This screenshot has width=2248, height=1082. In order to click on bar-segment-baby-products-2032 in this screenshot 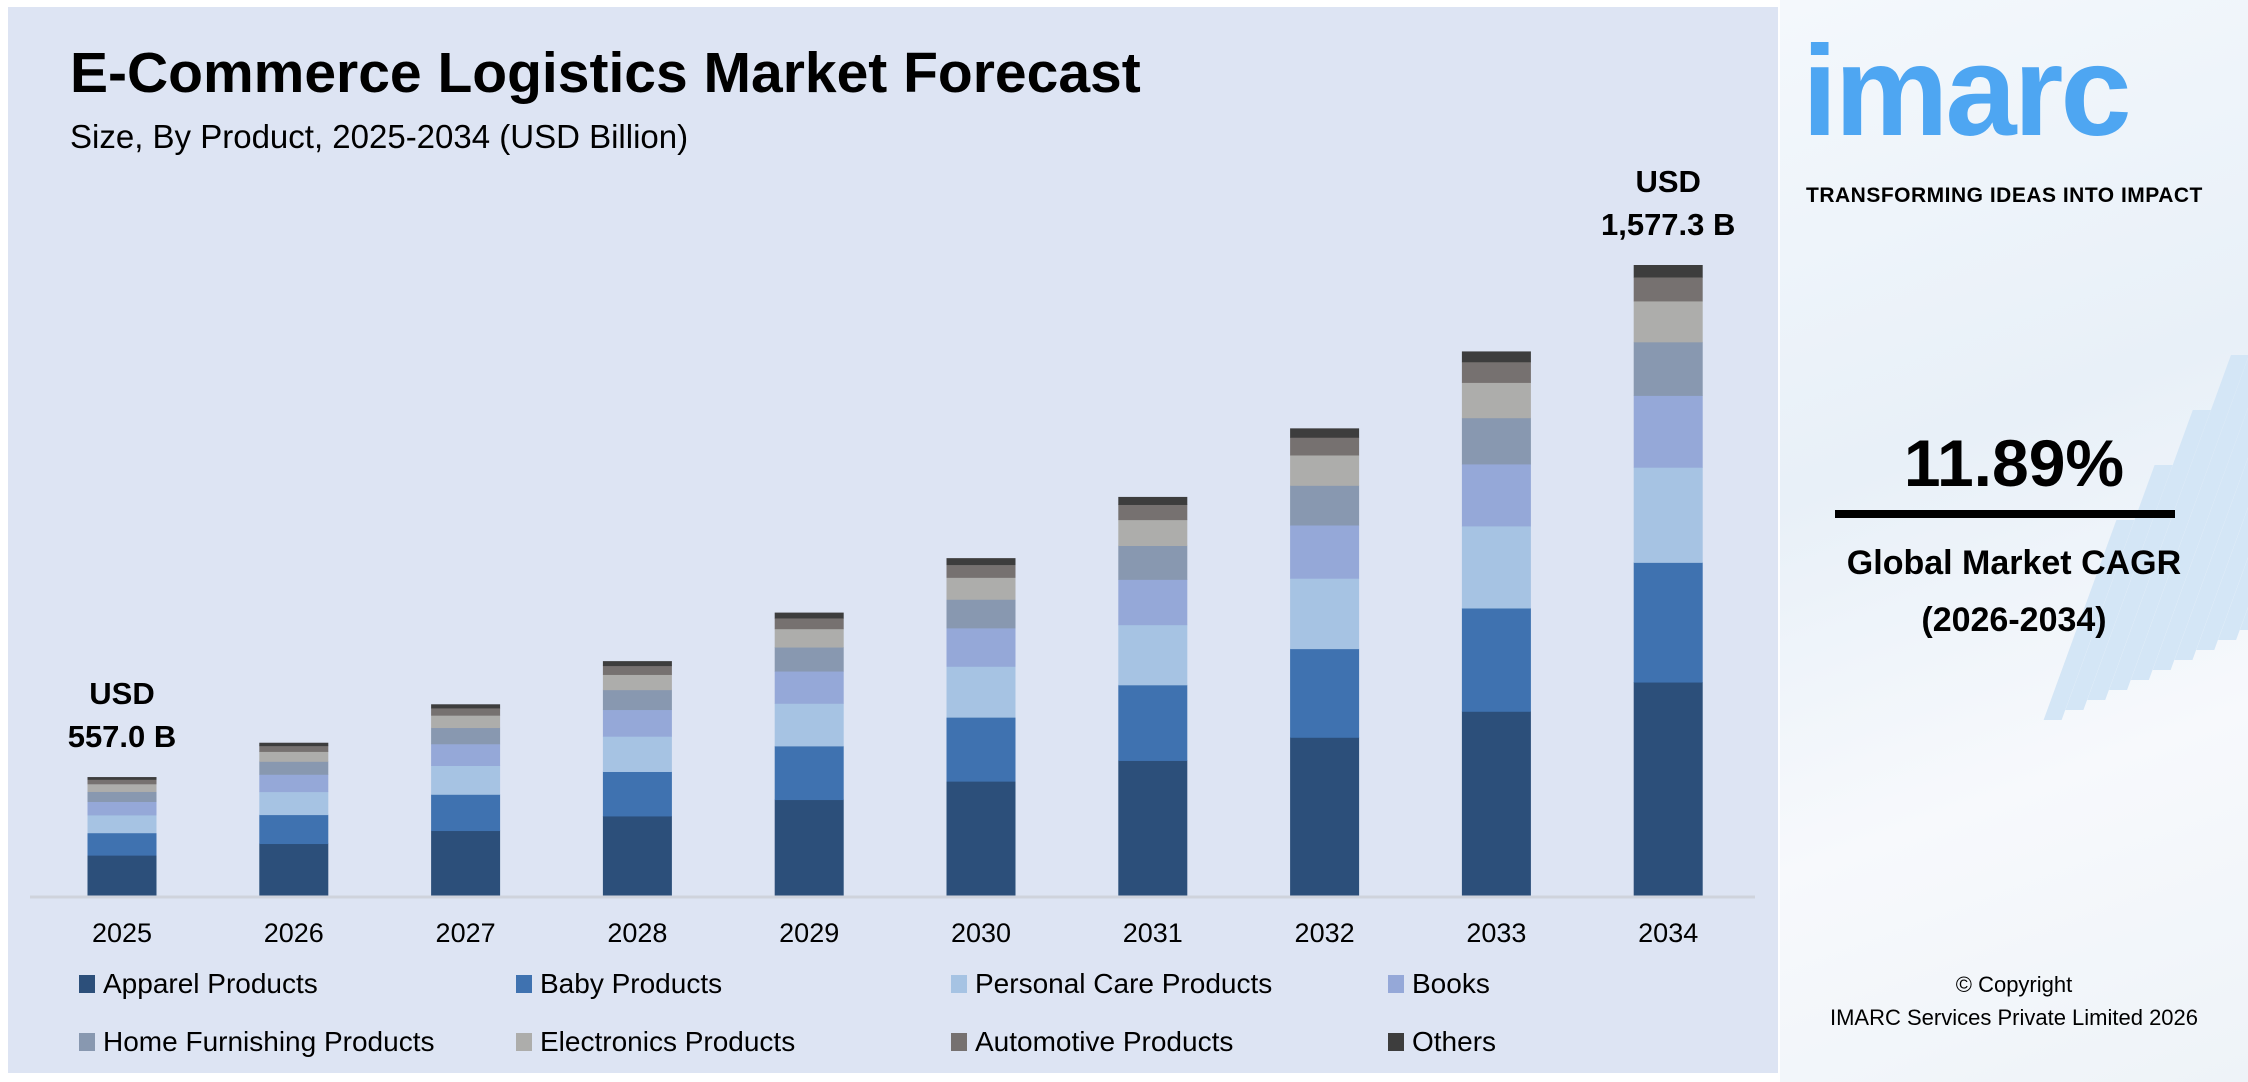, I will do `click(1325, 693)`.